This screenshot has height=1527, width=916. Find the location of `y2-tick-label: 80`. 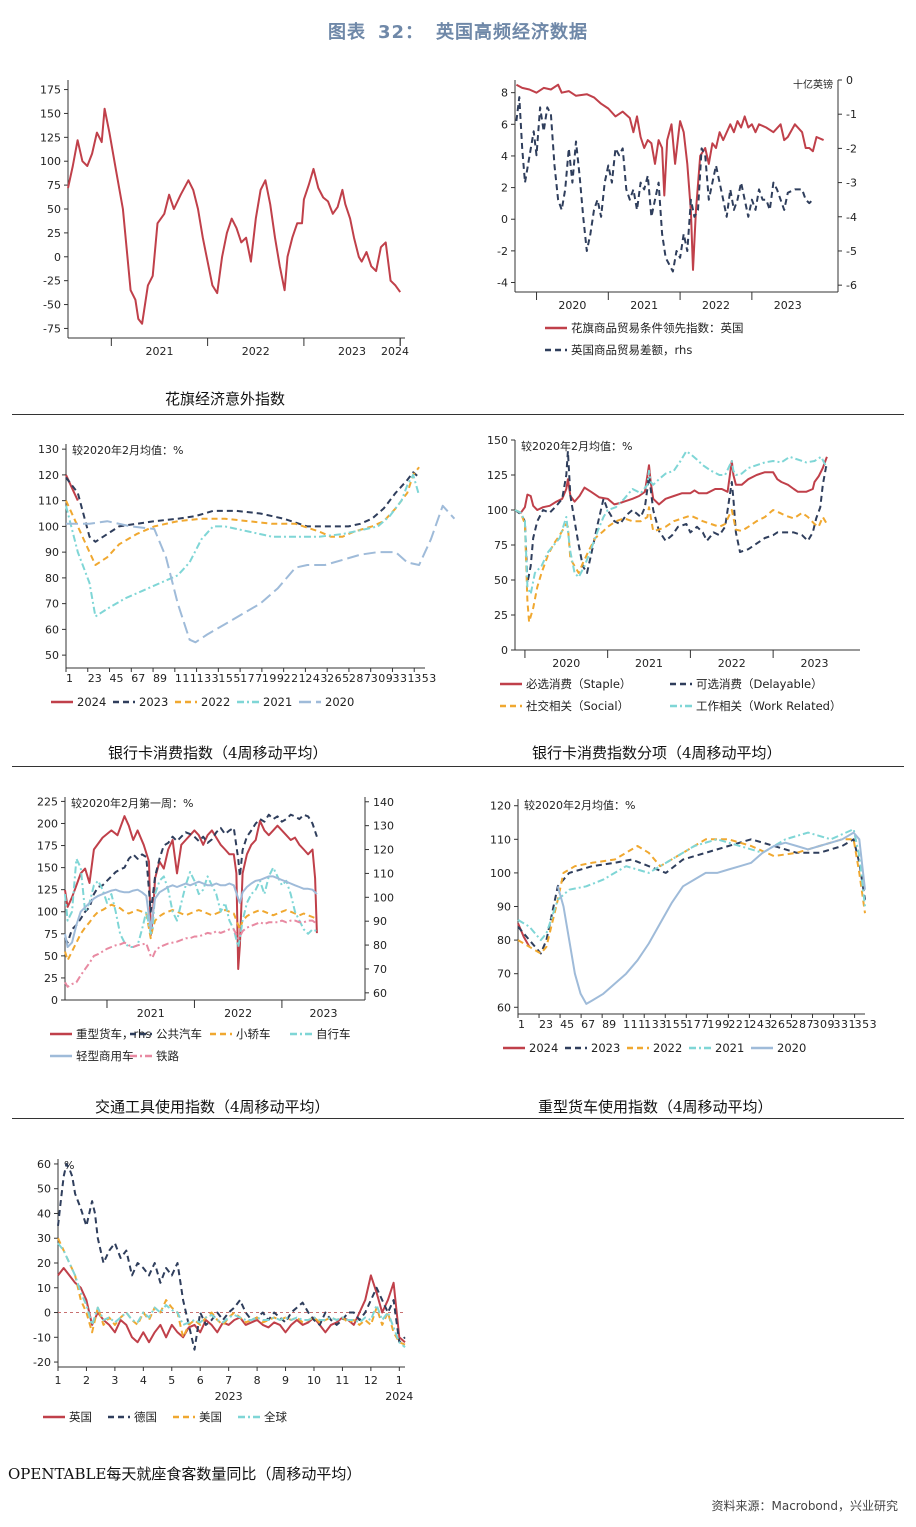

y2-tick-label: 80 is located at coordinates (380, 945).